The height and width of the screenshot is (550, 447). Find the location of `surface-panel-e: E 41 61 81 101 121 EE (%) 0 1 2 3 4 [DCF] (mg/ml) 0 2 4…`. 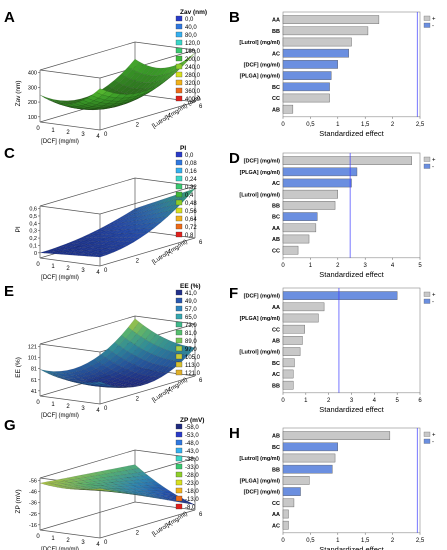

surface-panel-e: E 41 61 81 101 121 EE (%) 0 1 2 3 4 [DCF] (mg/ml) 0 2 4… is located at coordinates (103, 351).